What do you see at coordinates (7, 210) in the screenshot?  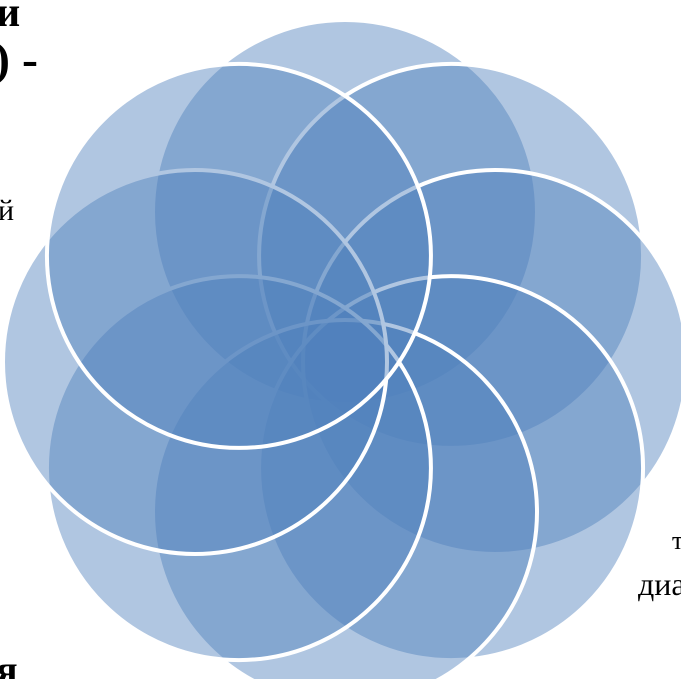 I see `text-fragment: й` at bounding box center [7, 210].